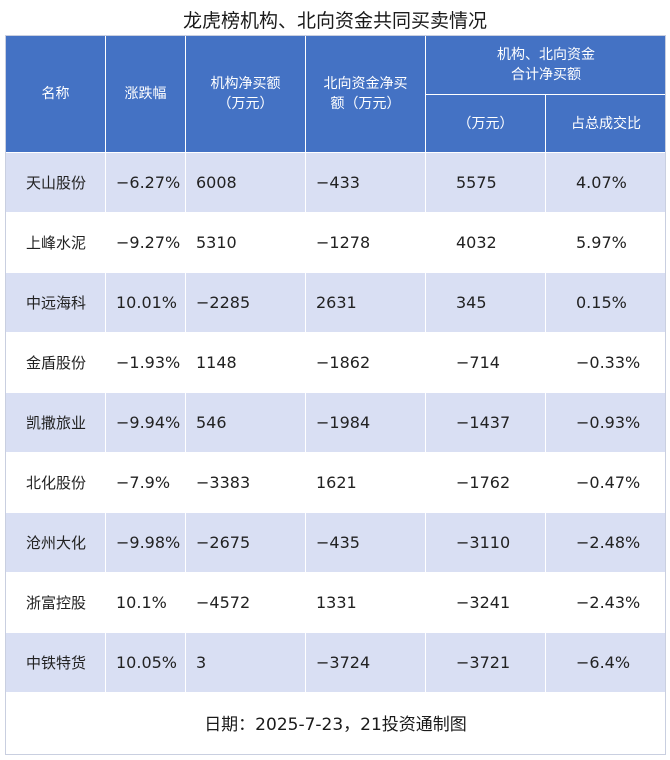 The height and width of the screenshot is (760, 670). I want to click on table-row: 金盾股份 −1.93% 1148 −1862 −714 −0.33%, so click(336, 362).